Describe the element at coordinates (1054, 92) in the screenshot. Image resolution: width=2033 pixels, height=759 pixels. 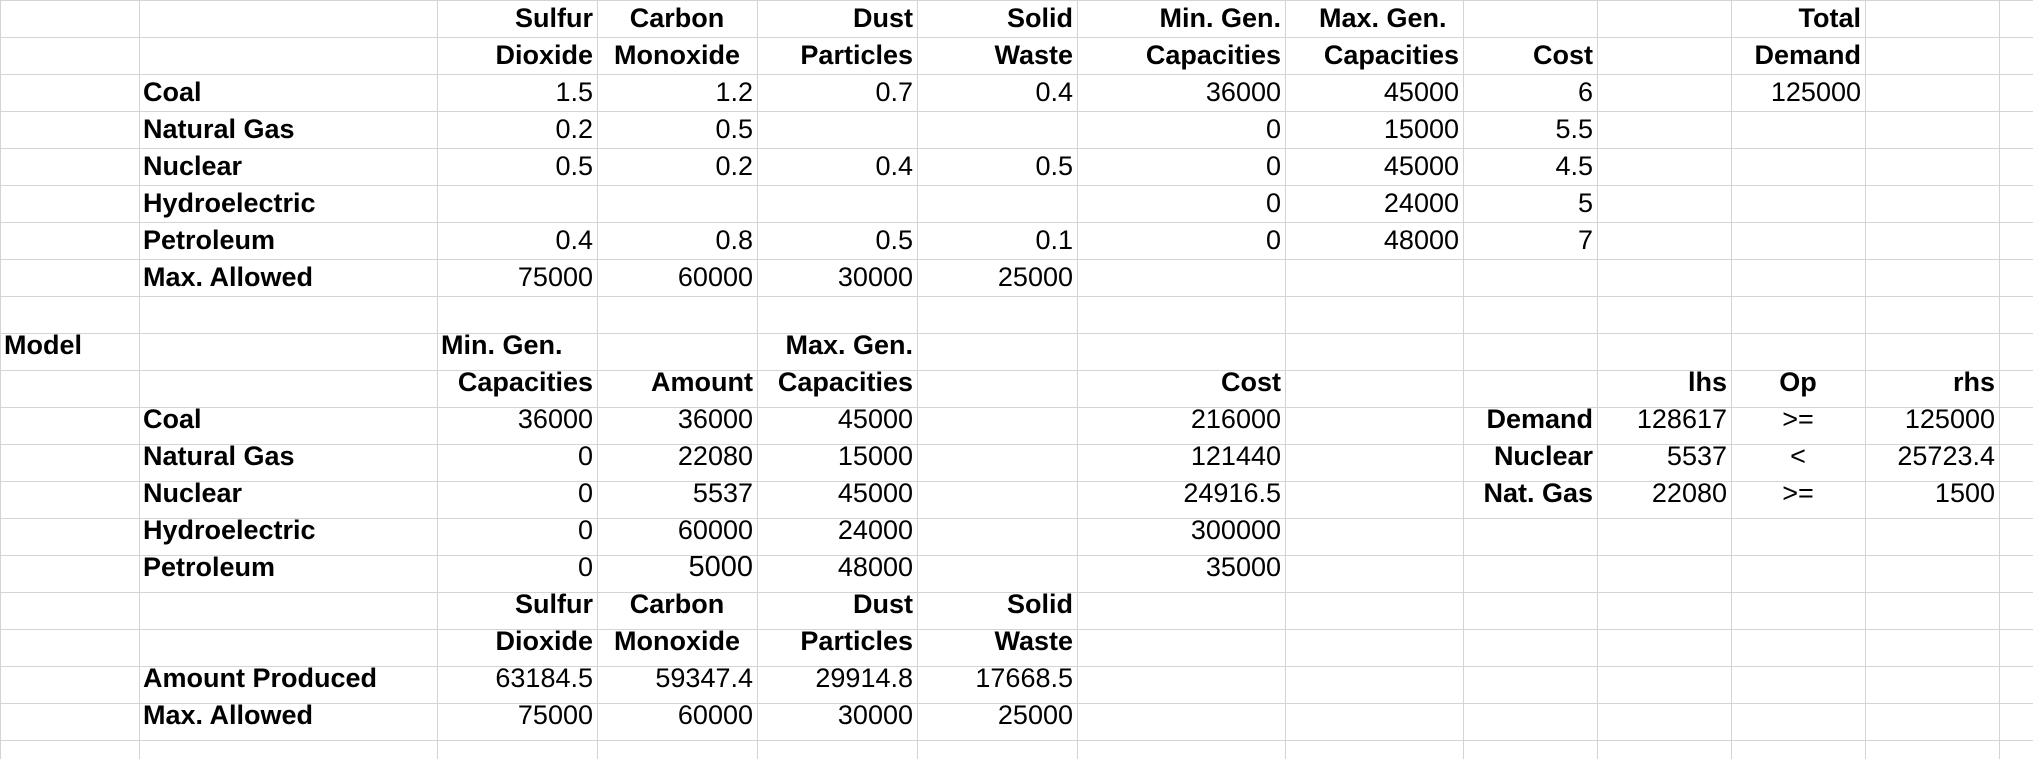
I see `cell-coal-waste: 0.4` at that location.